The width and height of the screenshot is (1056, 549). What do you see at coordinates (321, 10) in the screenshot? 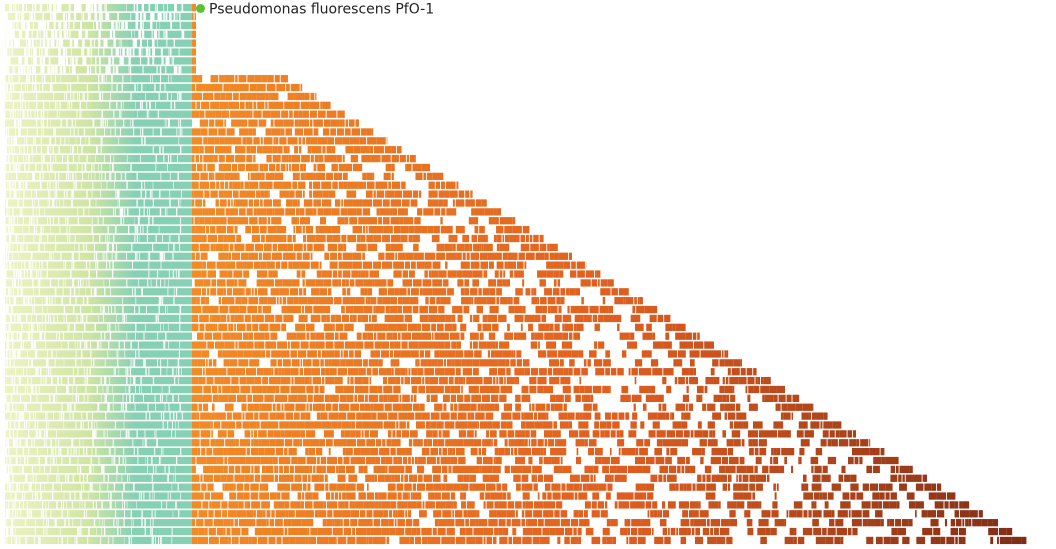
I see `legend-label: Pseudomonas fluorescens PfO-1` at bounding box center [321, 10].